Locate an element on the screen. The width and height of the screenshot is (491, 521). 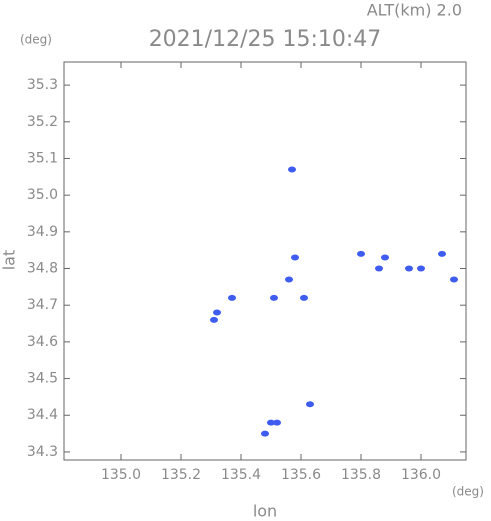
y-tick-label: 35.0 is located at coordinates (42, 195).